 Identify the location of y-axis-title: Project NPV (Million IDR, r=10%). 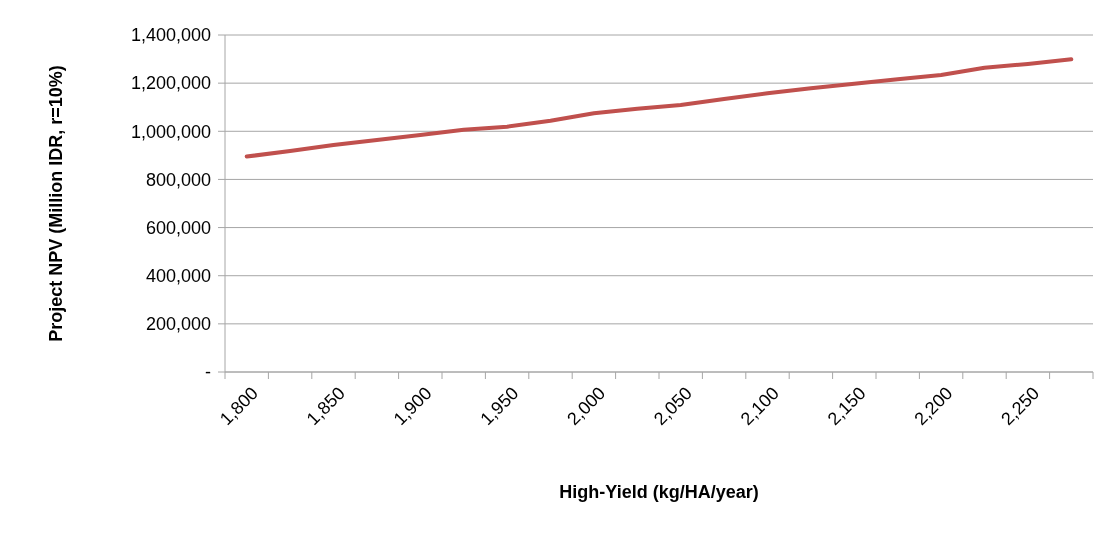
(56, 203).